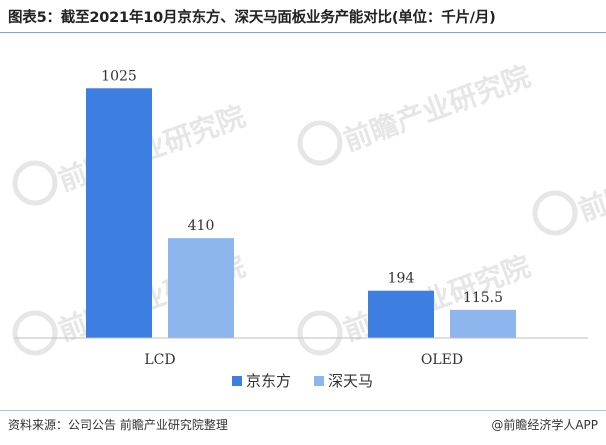 The image size is (606, 445). I want to click on legend: 京东方 深天马, so click(302, 381).